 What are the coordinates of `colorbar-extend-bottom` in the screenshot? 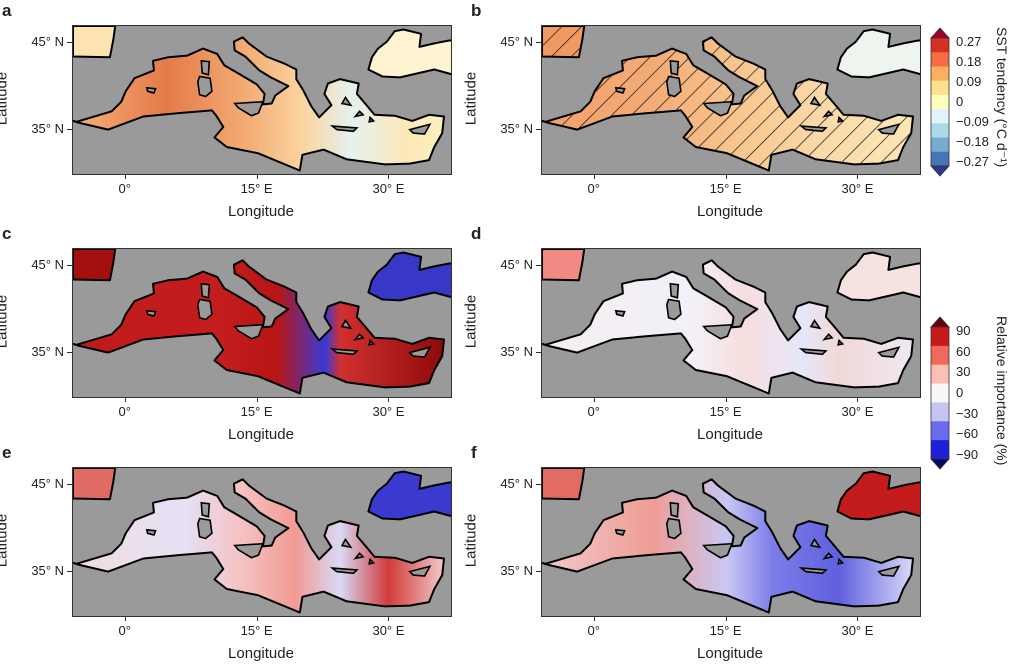 It's located at (940, 171).